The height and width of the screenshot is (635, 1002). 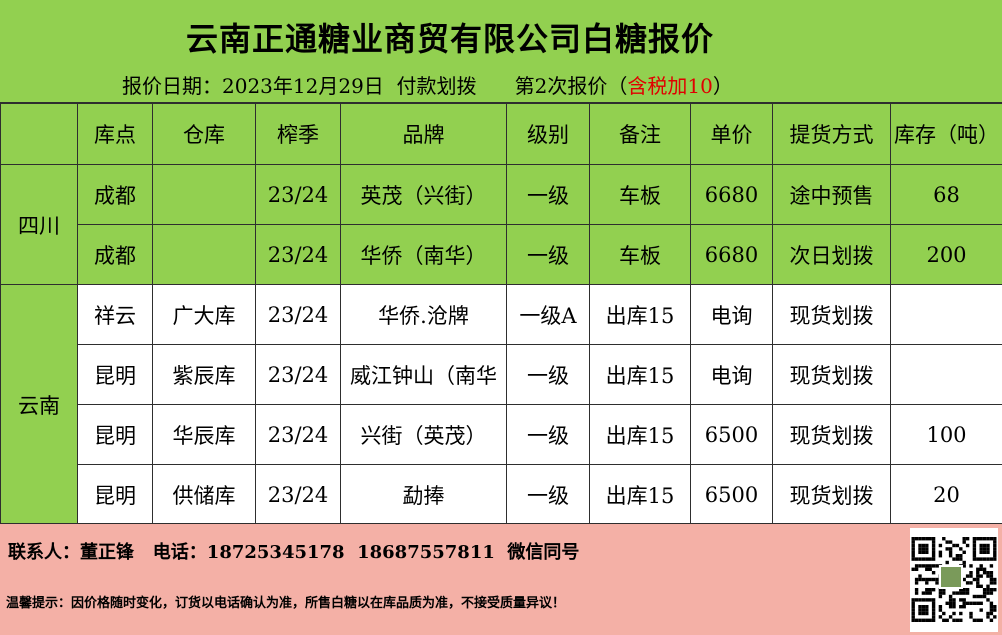 I want to click on warehouse-cell: 供储库, so click(x=204, y=494).